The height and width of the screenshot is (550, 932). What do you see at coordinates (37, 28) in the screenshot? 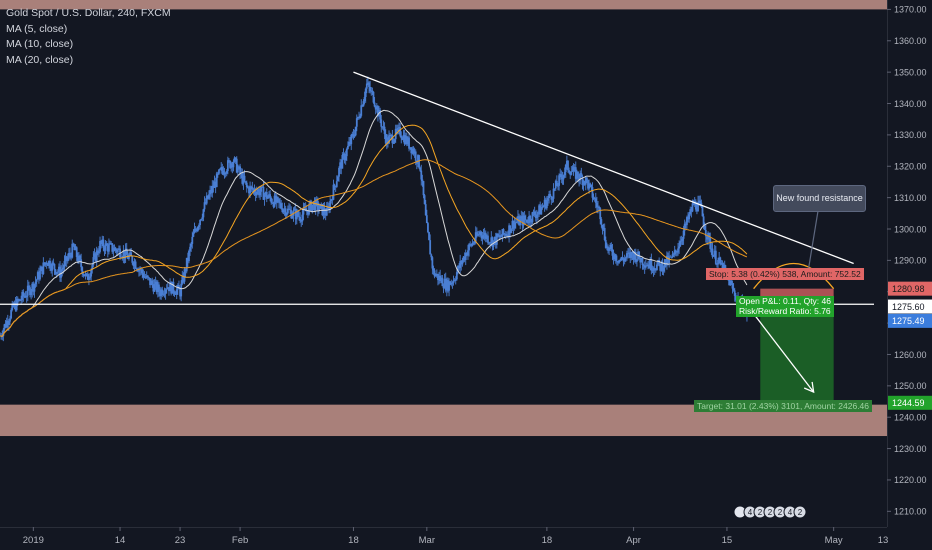
I see `ma5-indicator: MA (5, close)` at bounding box center [37, 28].